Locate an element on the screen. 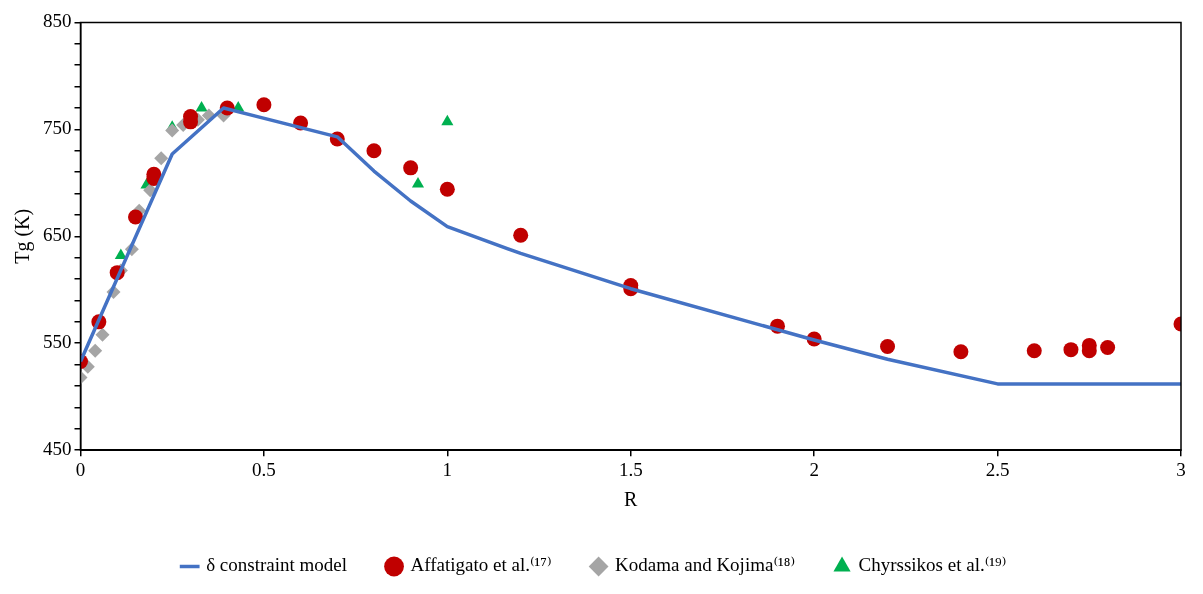 This screenshot has width=1203, height=594. x-tick-label: 0 is located at coordinates (80, 469).